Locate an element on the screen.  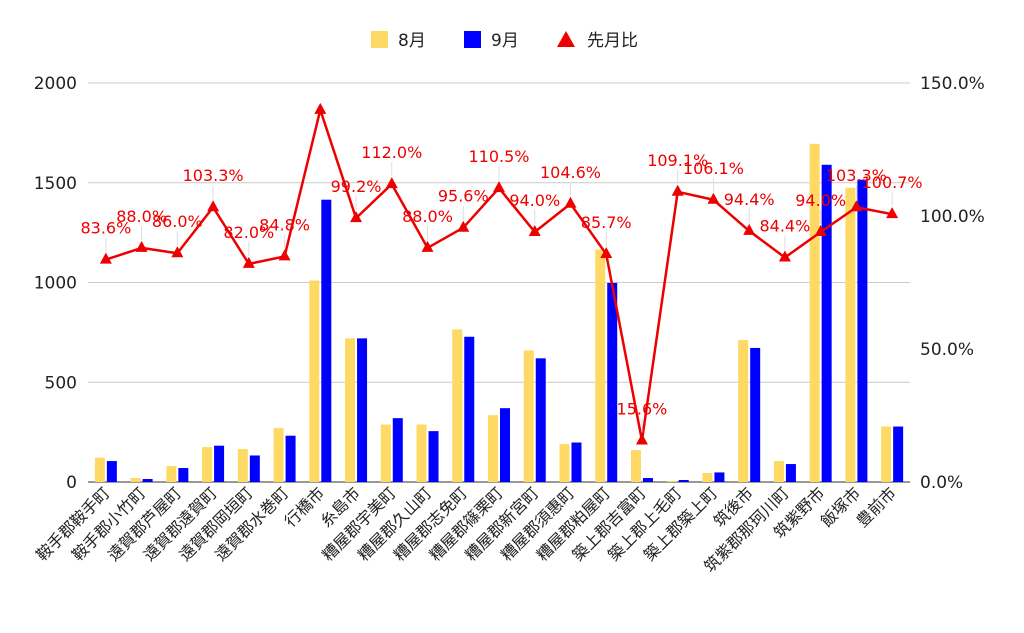
ratio-data-label: 99.2% is located at coordinates (356, 186).